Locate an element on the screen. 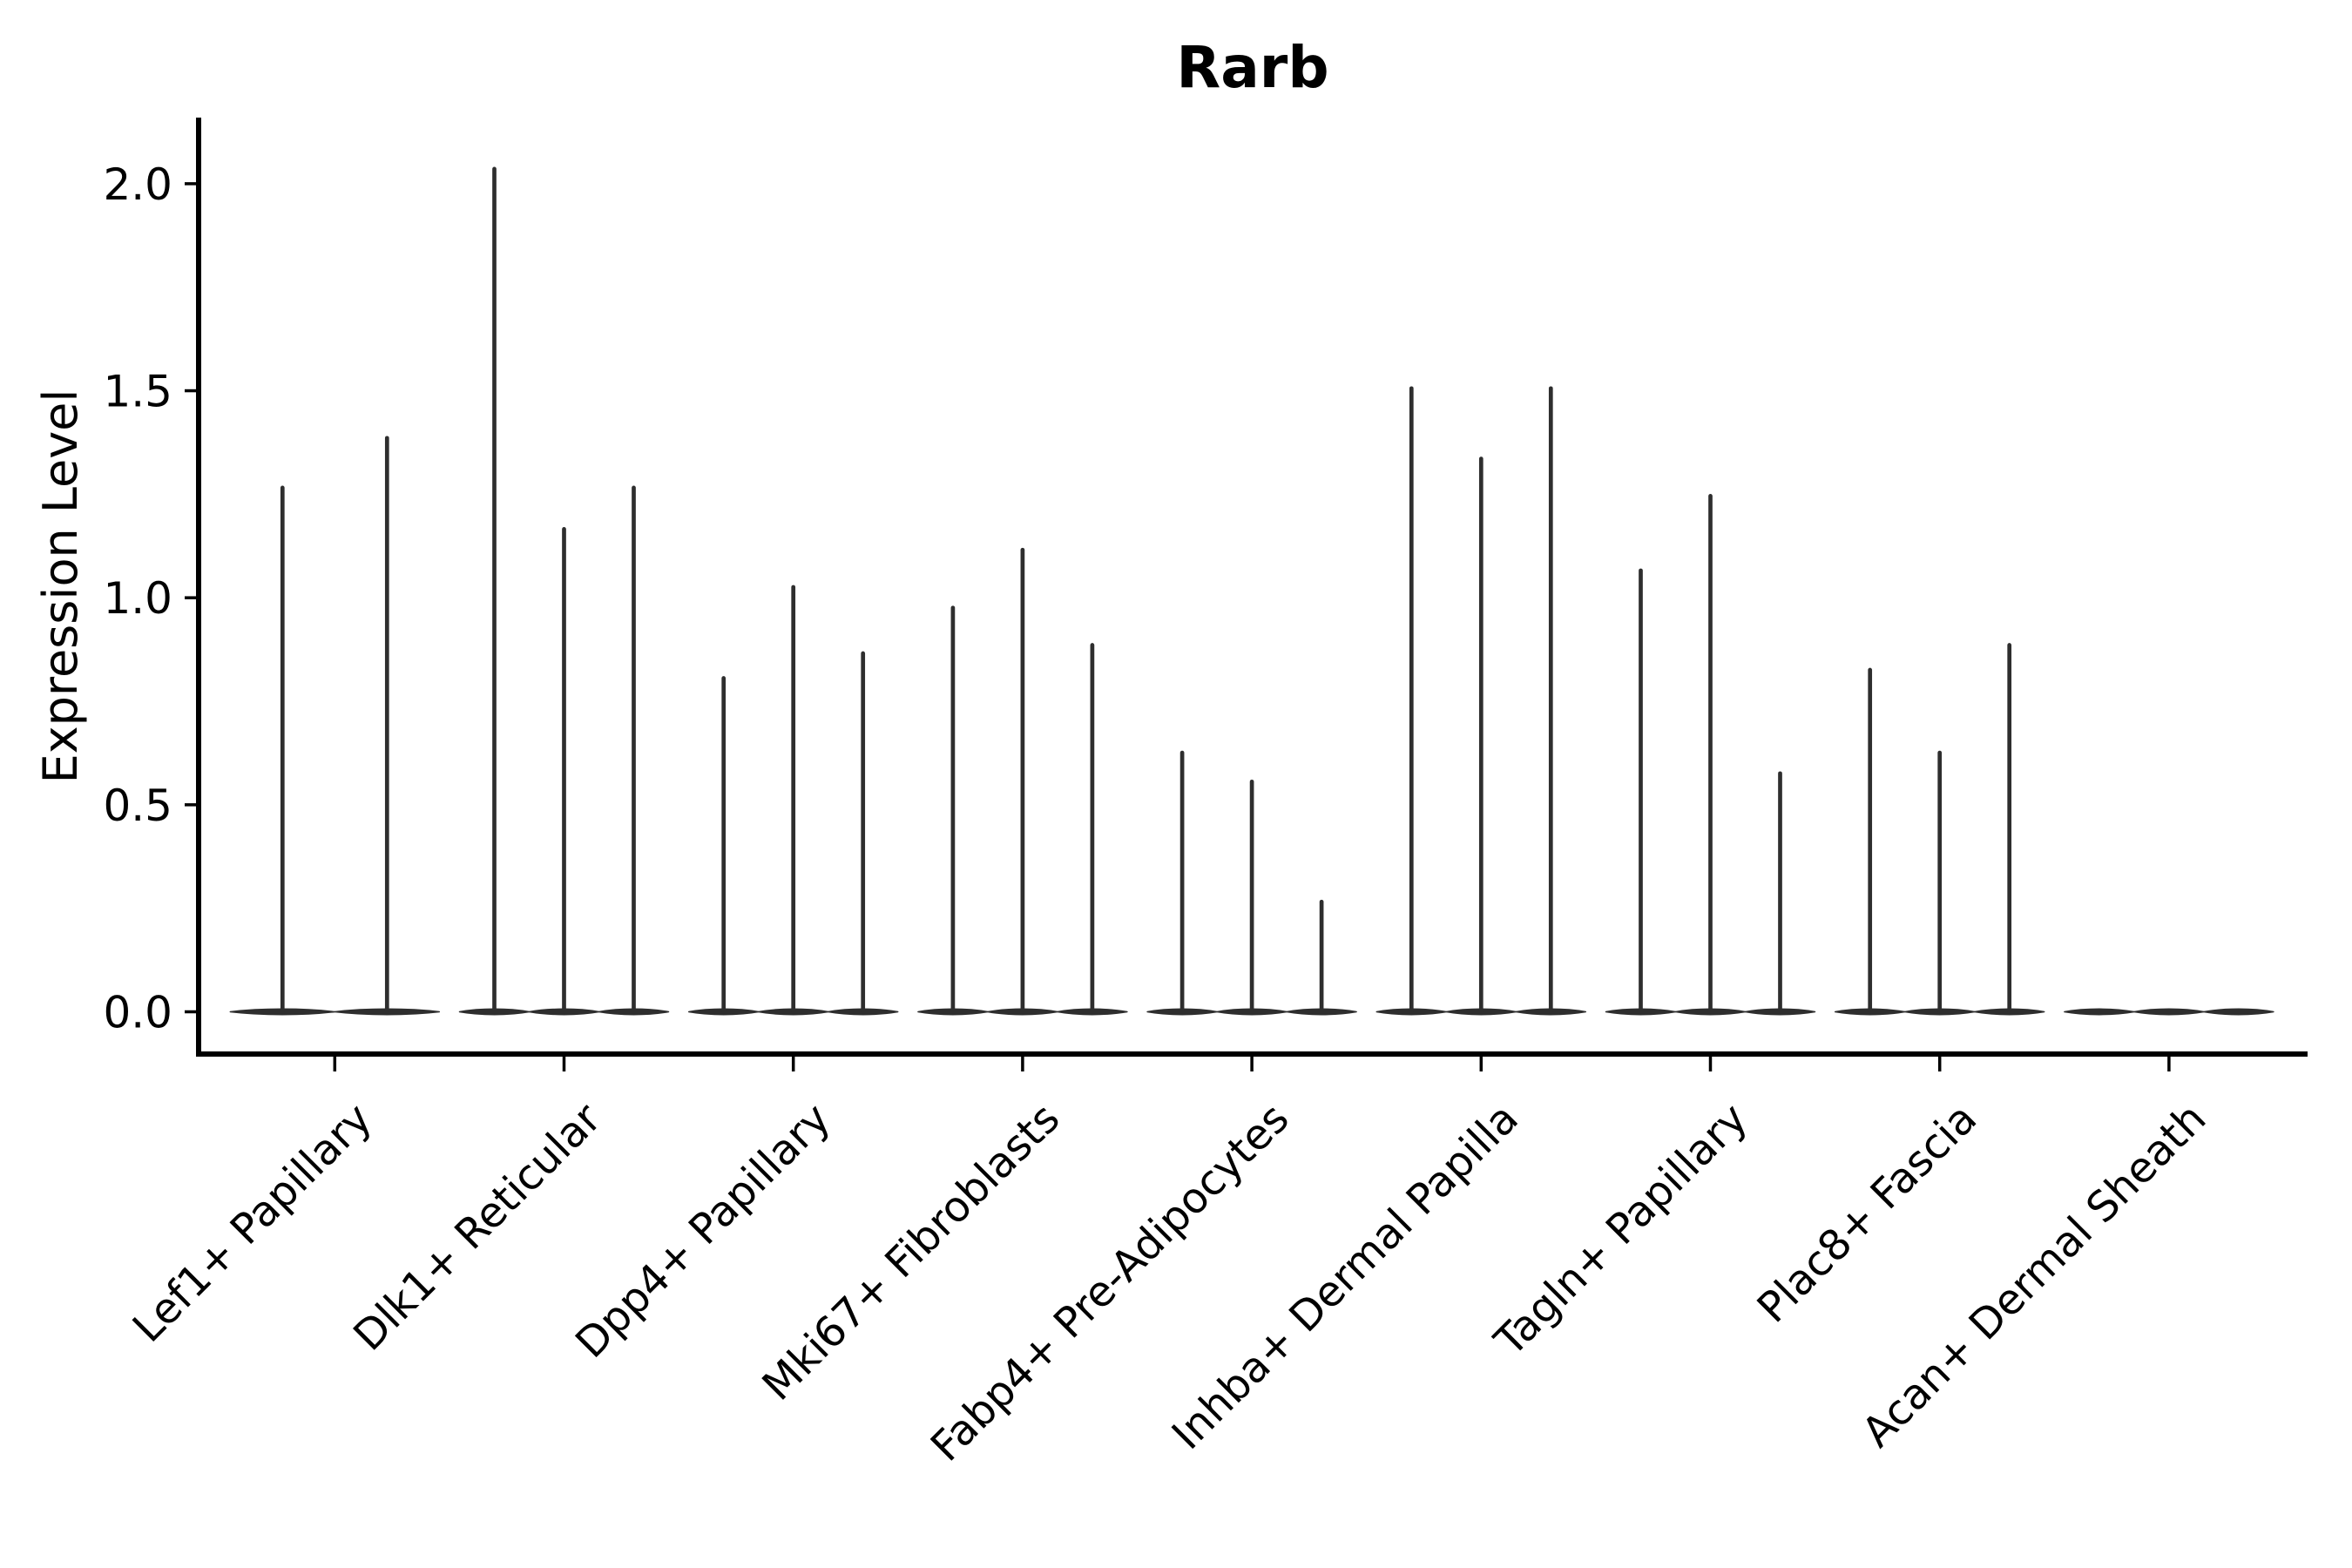  y-tick-label: 2.0 is located at coordinates (137, 184).